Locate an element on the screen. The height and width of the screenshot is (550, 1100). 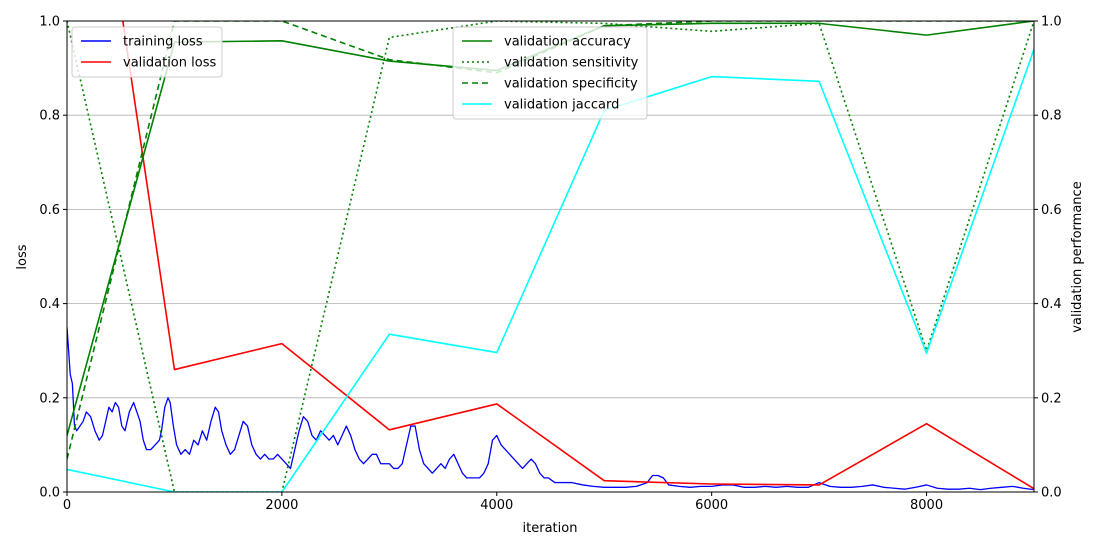
legend-label: validation sensitivity is located at coordinates (571, 63).